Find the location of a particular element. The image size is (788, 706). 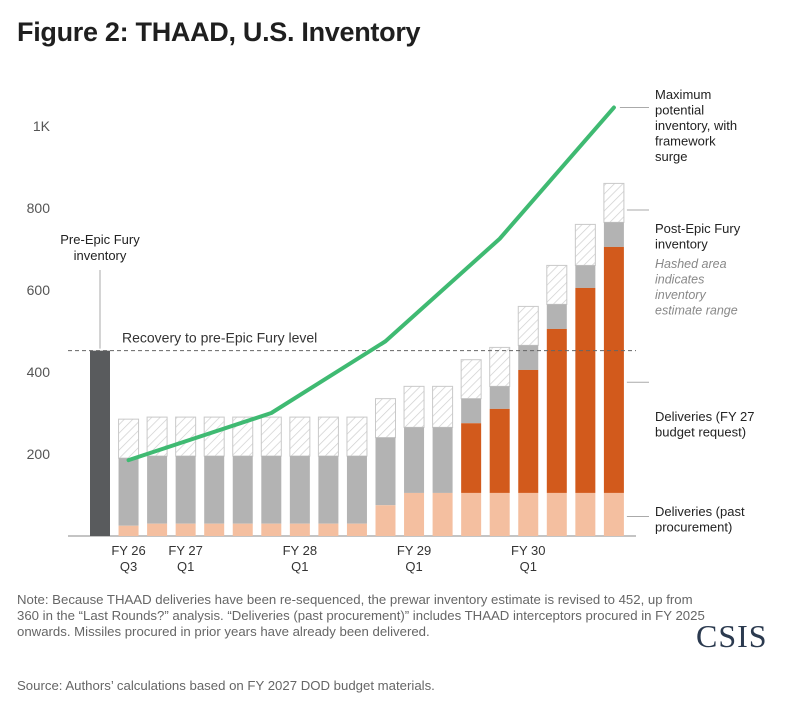

pre-war-label: Pre-Epic Fury is located at coordinates (100, 239).